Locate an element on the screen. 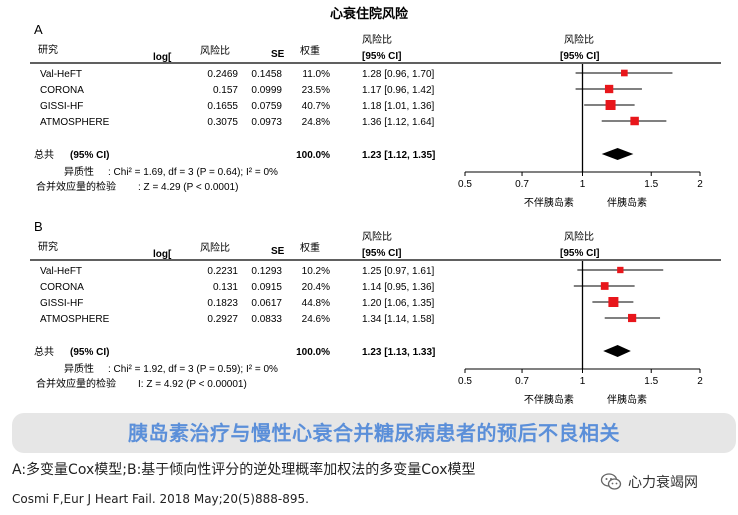 This screenshot has height=515, width=738. study-ci: 1.20 [1.06, 1.35] is located at coordinates (398, 303).